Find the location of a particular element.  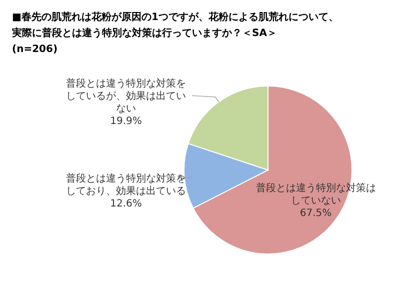

data-label: 19.9% is located at coordinates (126, 122).